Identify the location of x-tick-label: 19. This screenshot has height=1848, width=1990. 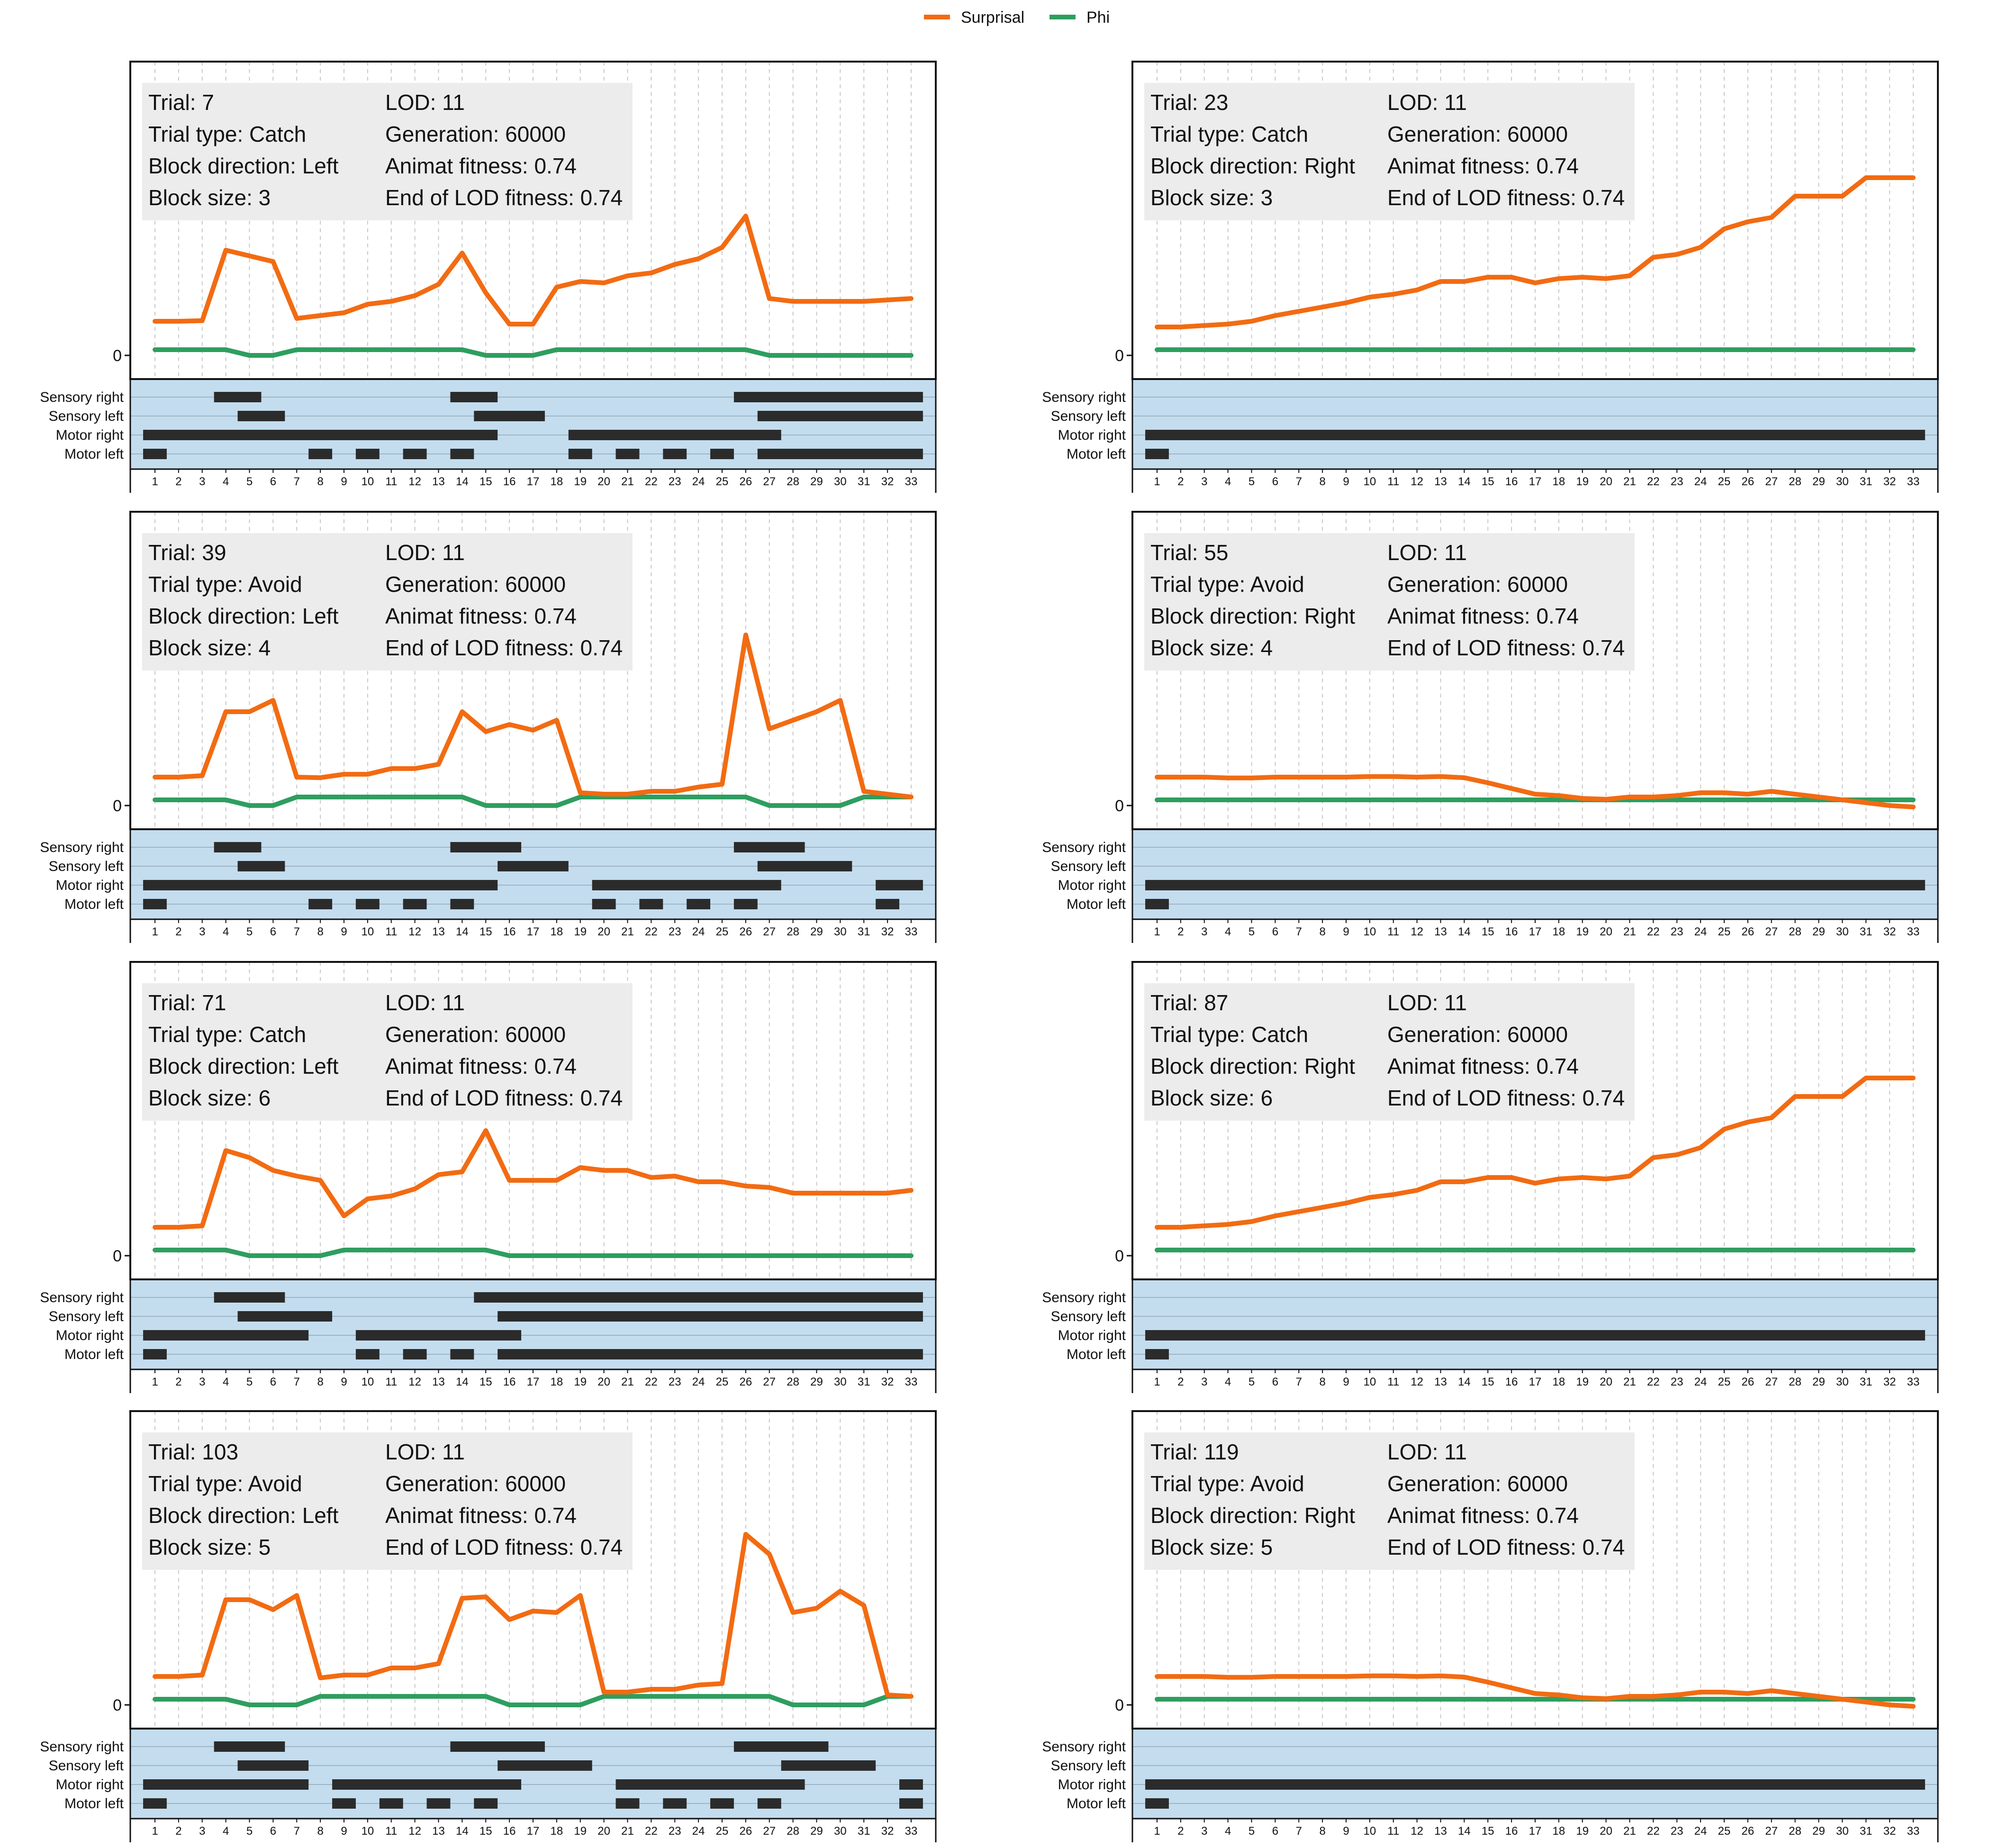
(1582, 1832).